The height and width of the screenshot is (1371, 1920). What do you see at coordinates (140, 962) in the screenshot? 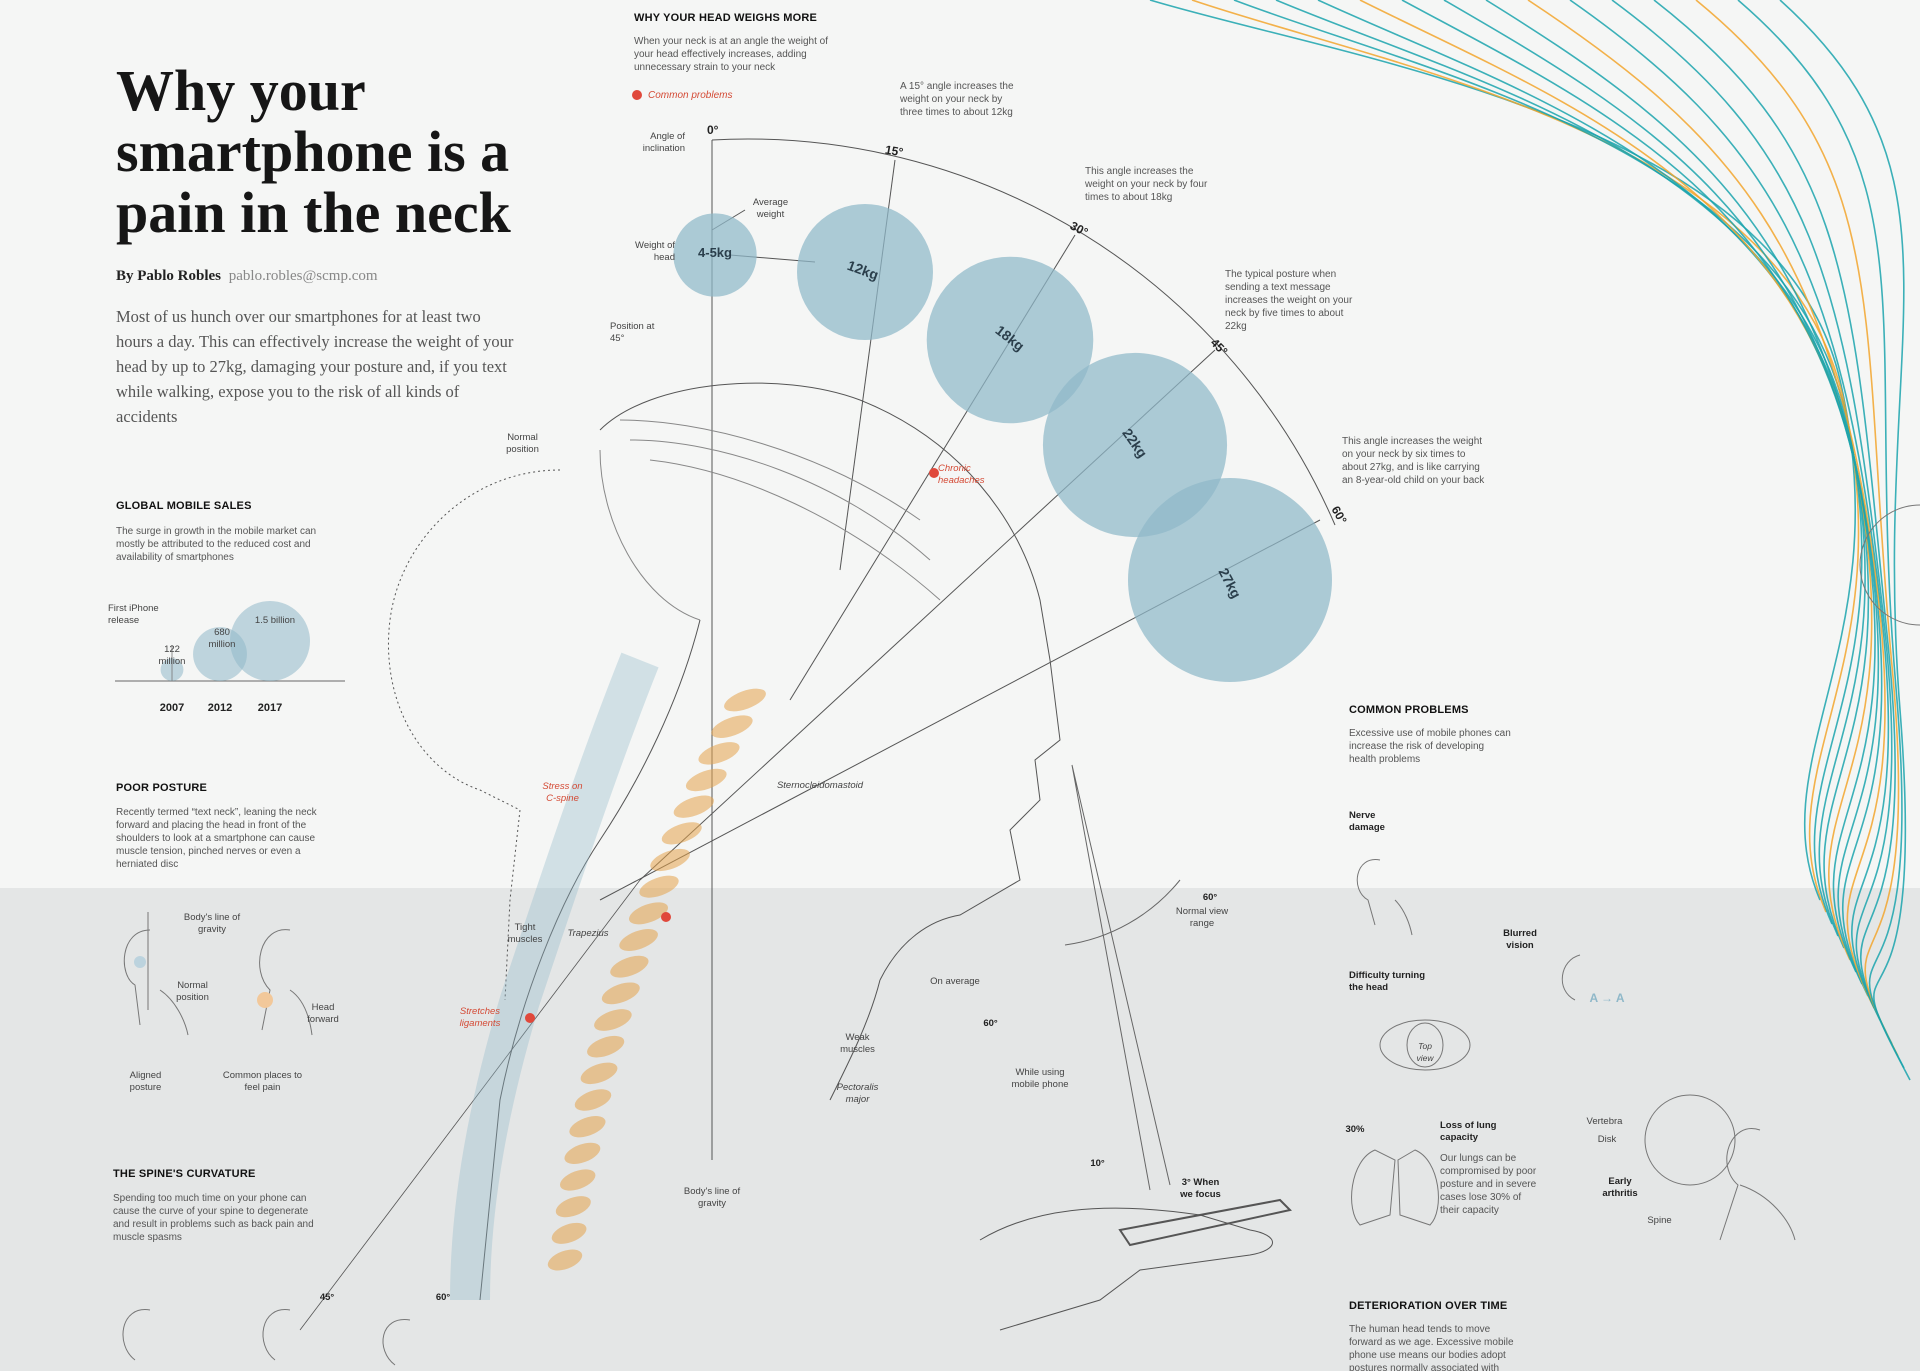
I see `aligned-head-dot` at bounding box center [140, 962].